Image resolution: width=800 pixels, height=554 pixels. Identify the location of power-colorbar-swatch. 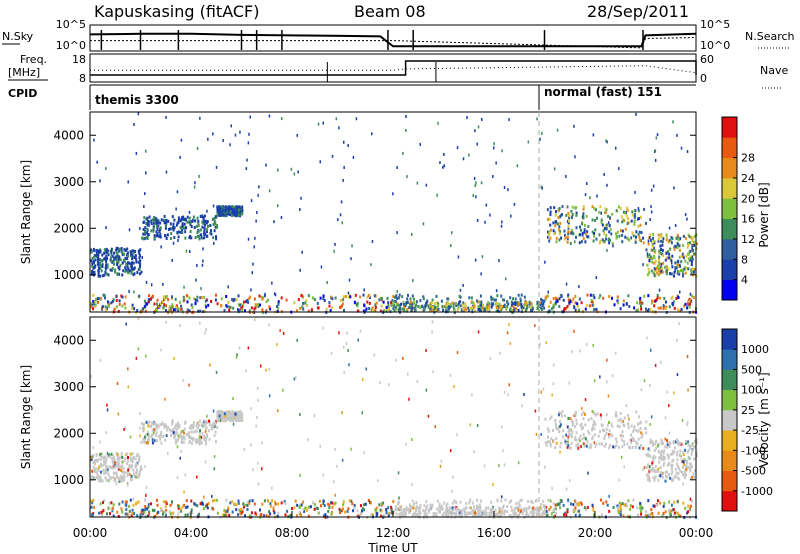
(729, 229).